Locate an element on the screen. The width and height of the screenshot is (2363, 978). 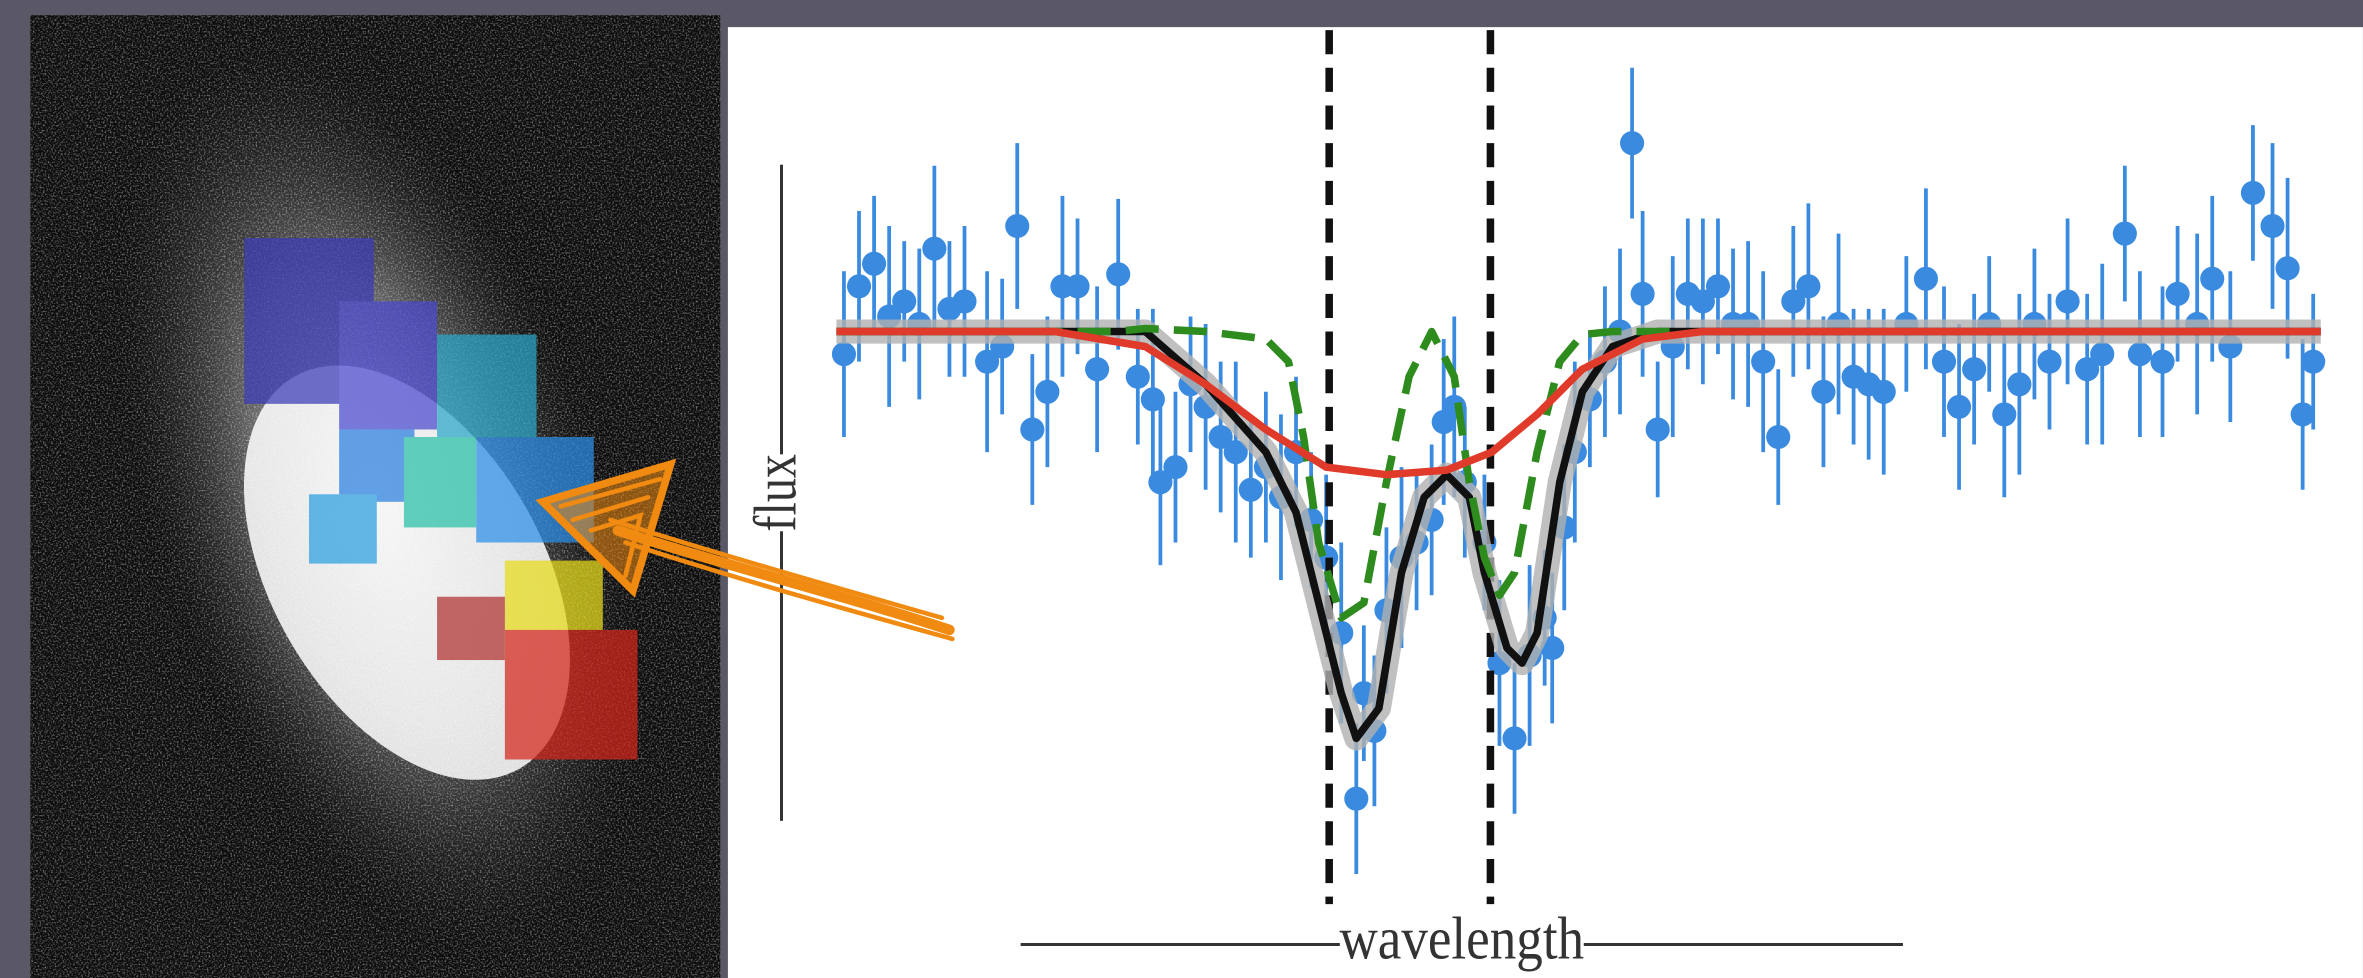
y-axis-label: ——————flux—————— is located at coordinates (776, 492).